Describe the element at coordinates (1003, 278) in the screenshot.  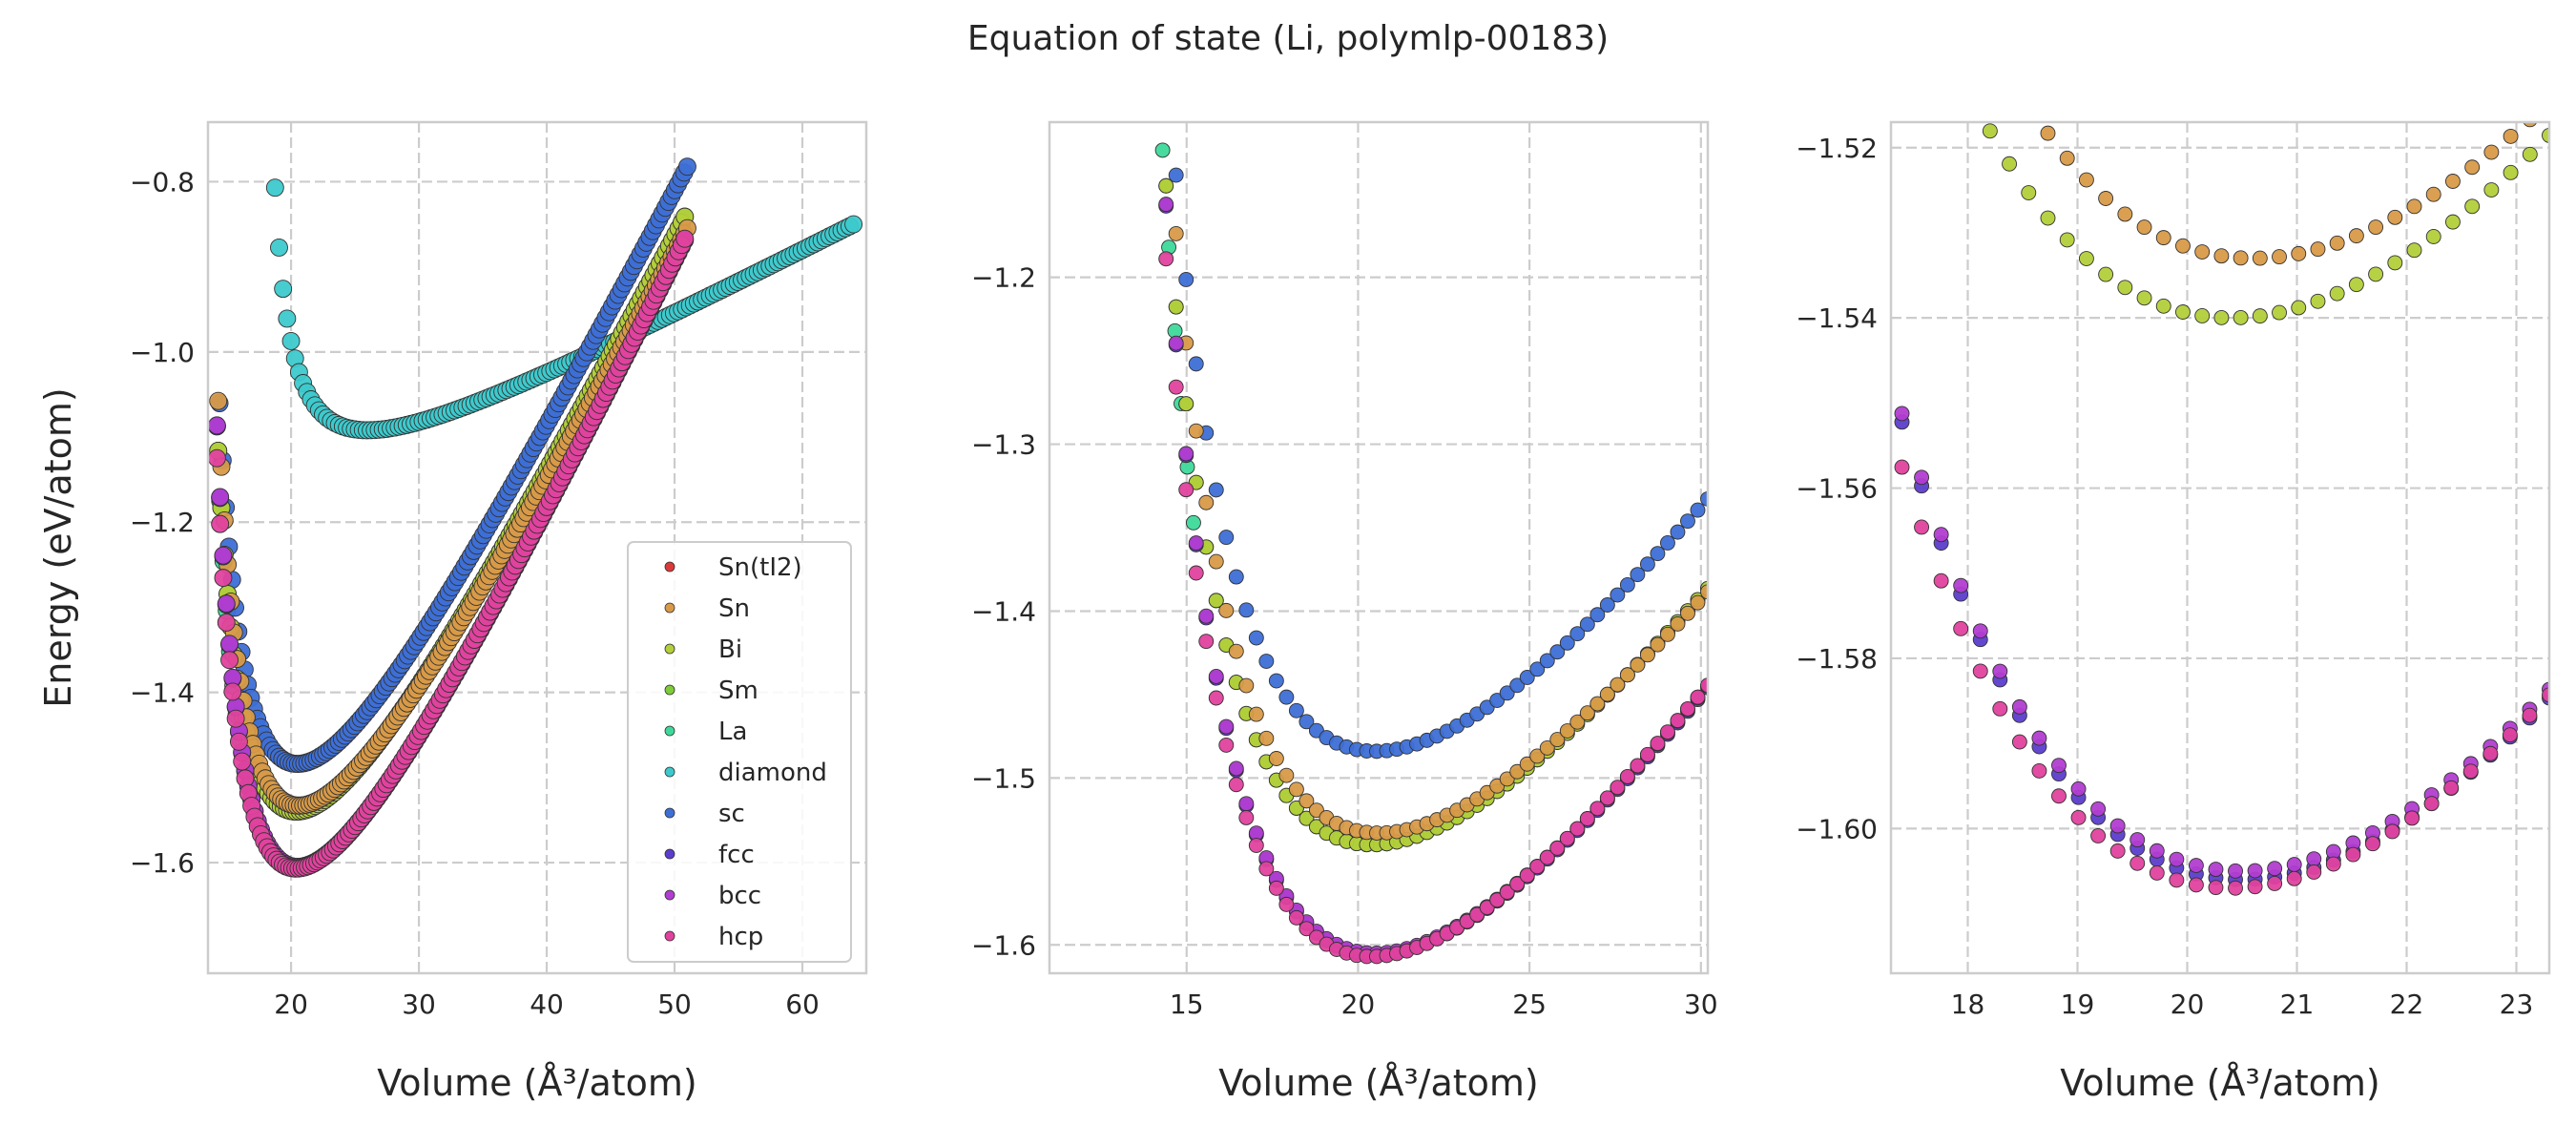
I see `y-tick-label: −1.2` at that location.